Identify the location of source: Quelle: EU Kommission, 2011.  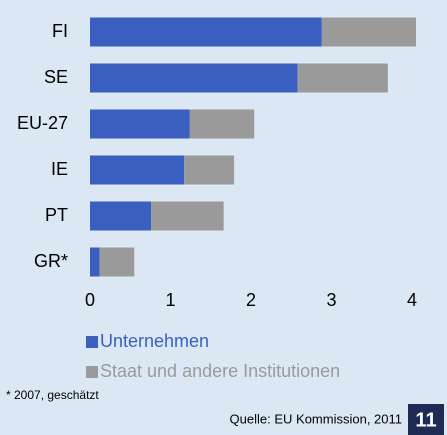
(316, 418).